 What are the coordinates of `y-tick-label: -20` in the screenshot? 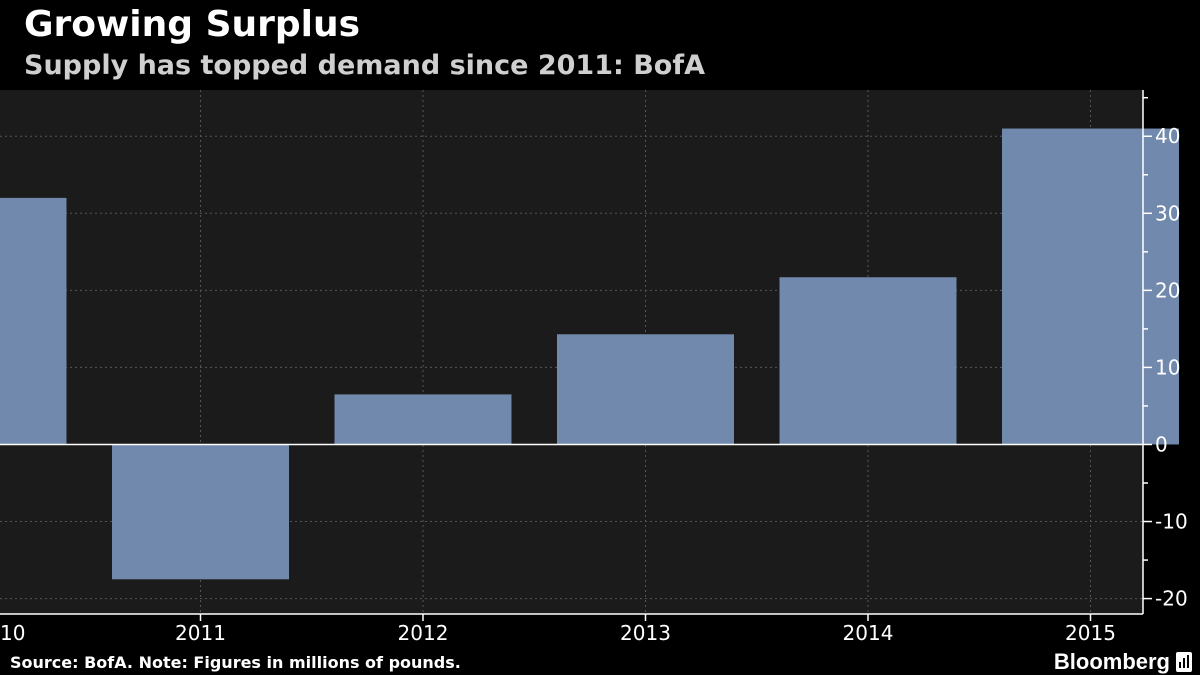 It's located at (1171, 599).